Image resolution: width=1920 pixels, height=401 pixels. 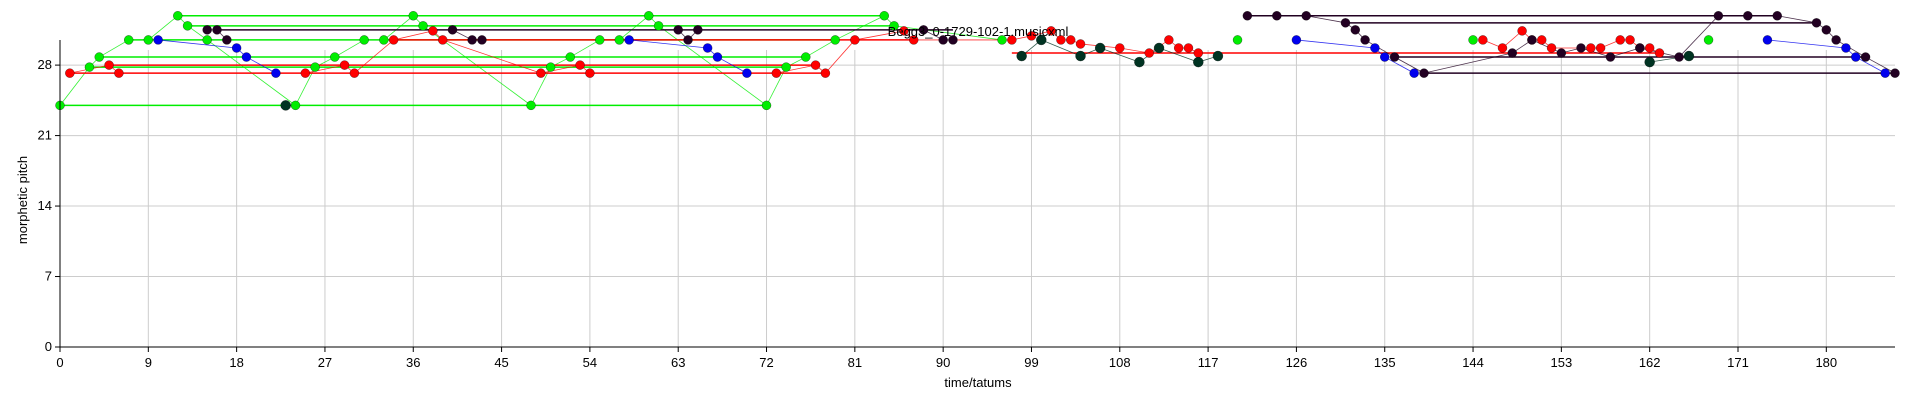 I want to click on chart-title: Begg3_0-1729-102-1.musicxml, so click(x=978, y=31).